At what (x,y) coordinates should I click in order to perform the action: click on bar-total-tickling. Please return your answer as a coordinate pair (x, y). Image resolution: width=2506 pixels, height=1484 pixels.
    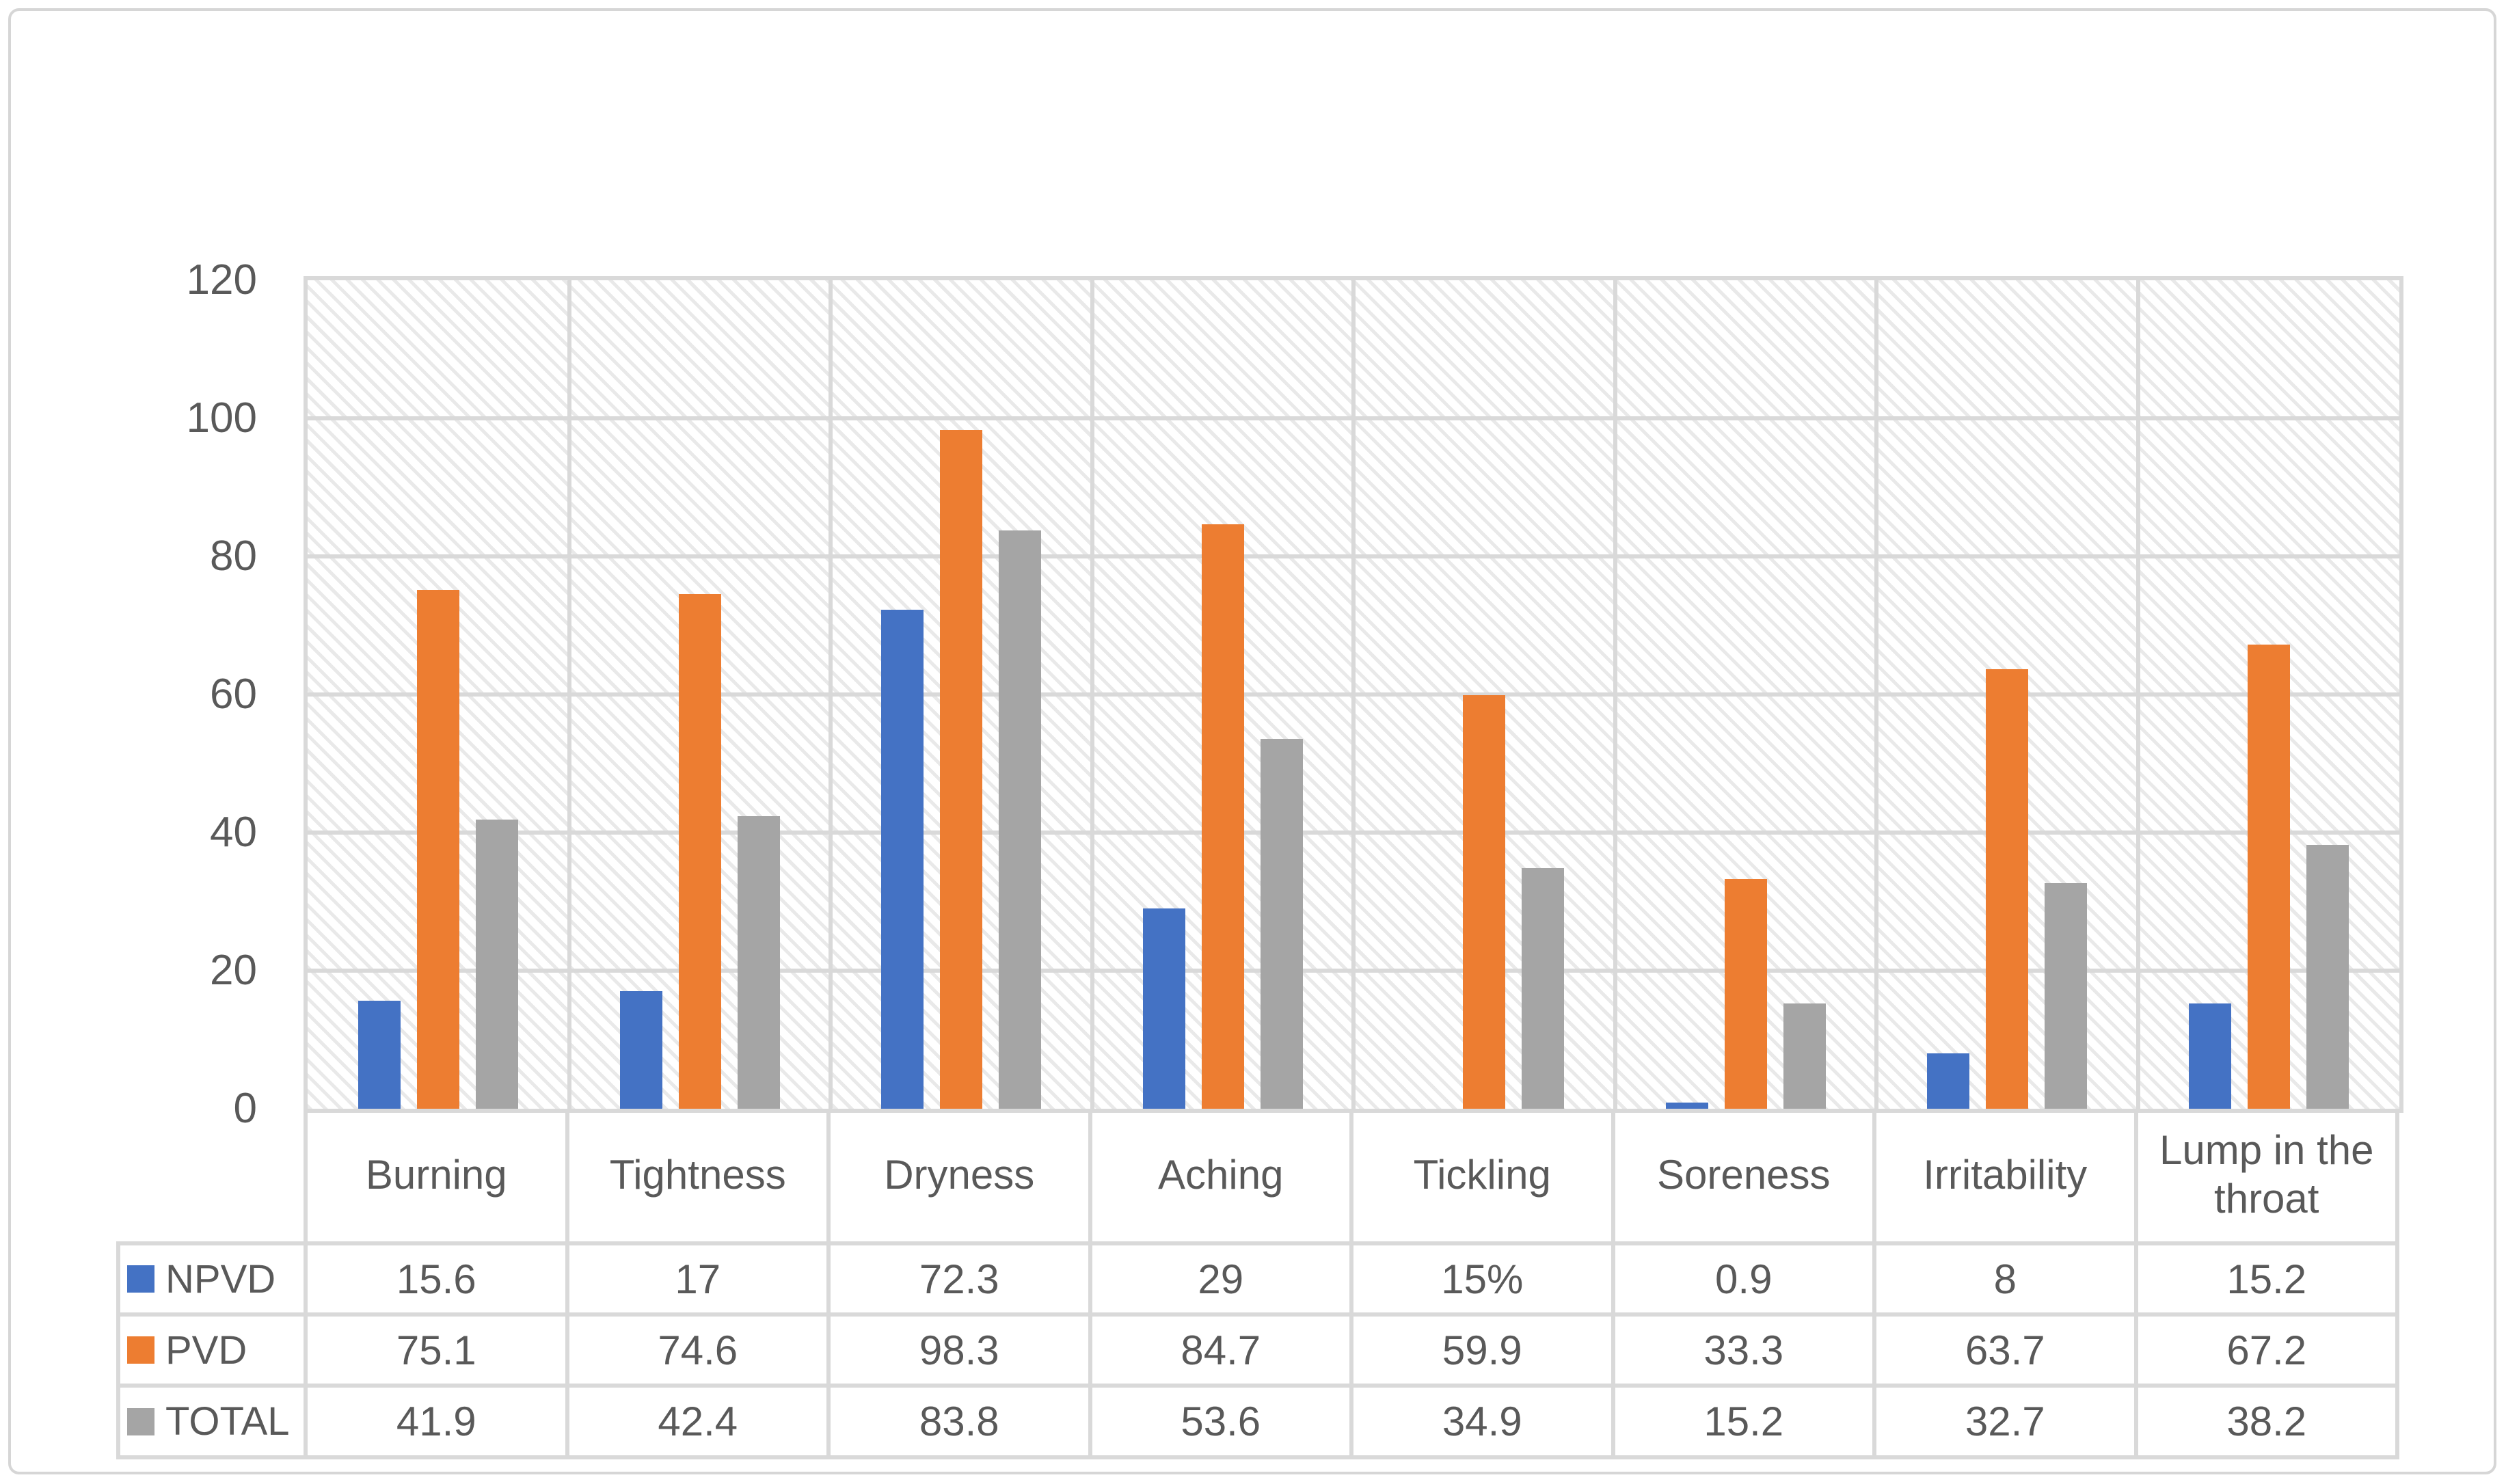
    Looking at the image, I should click on (1543, 988).